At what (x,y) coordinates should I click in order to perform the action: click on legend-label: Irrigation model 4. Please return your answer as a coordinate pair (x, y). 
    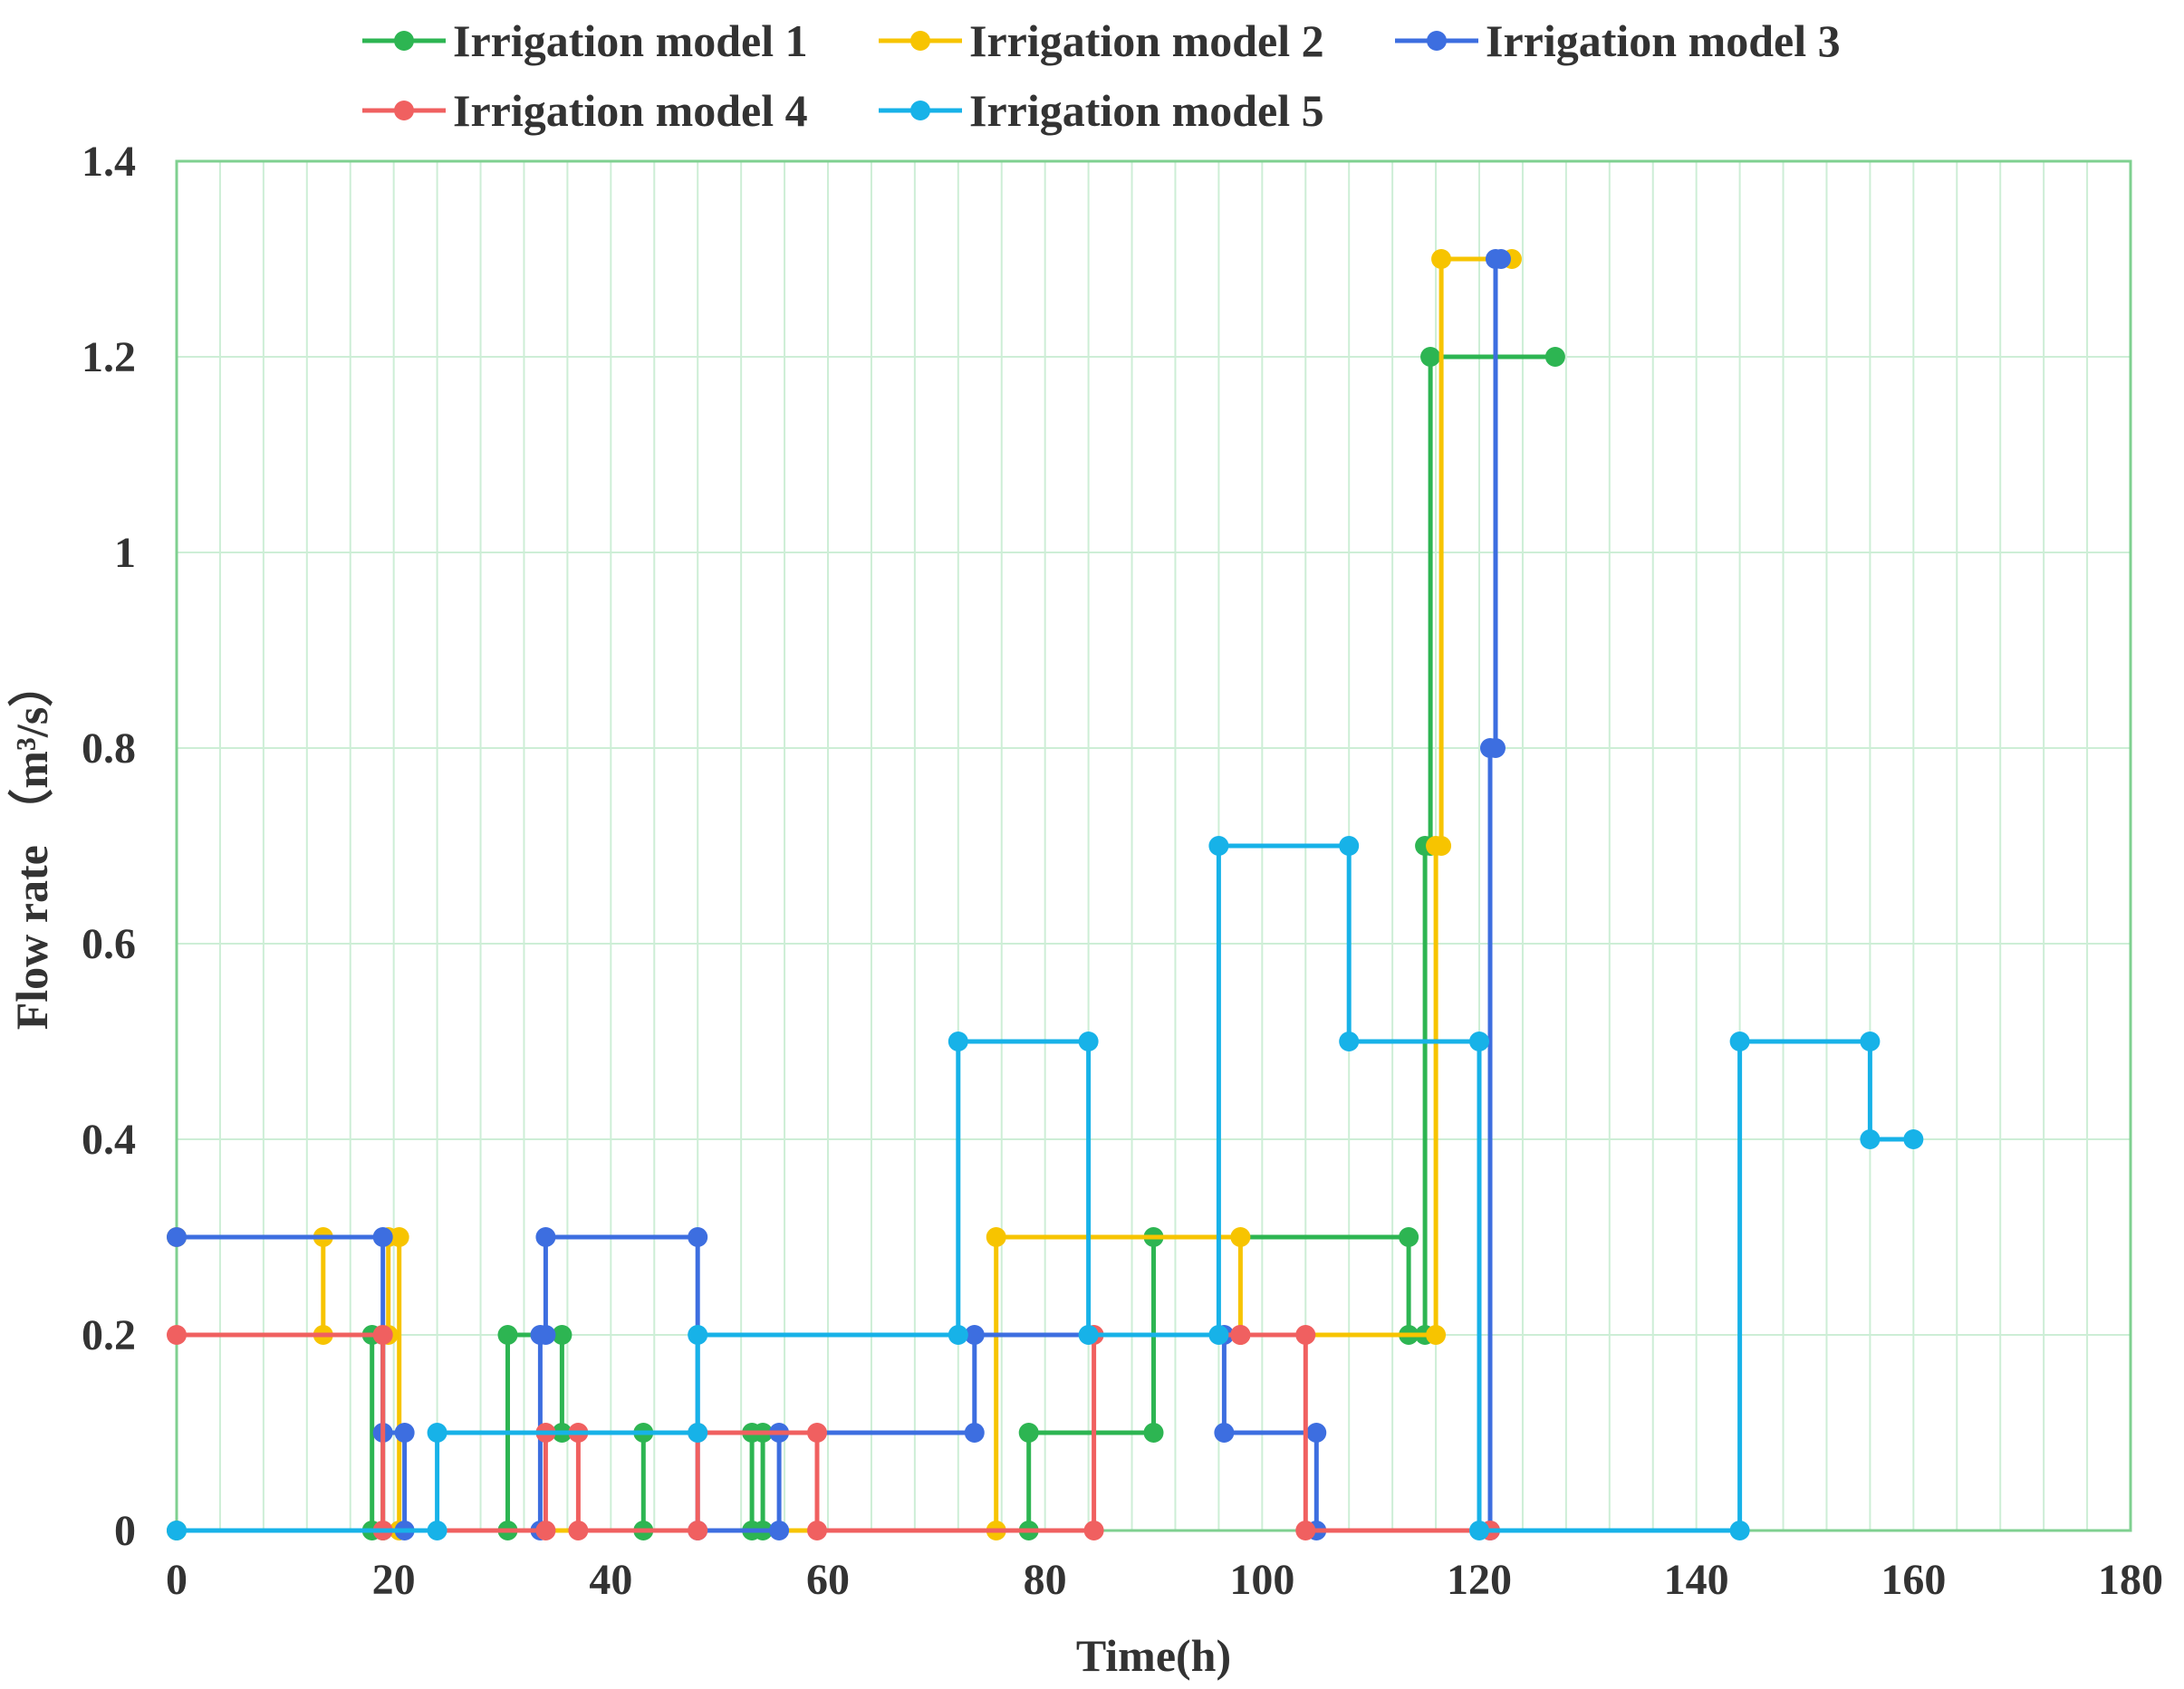
    Looking at the image, I should click on (630, 110).